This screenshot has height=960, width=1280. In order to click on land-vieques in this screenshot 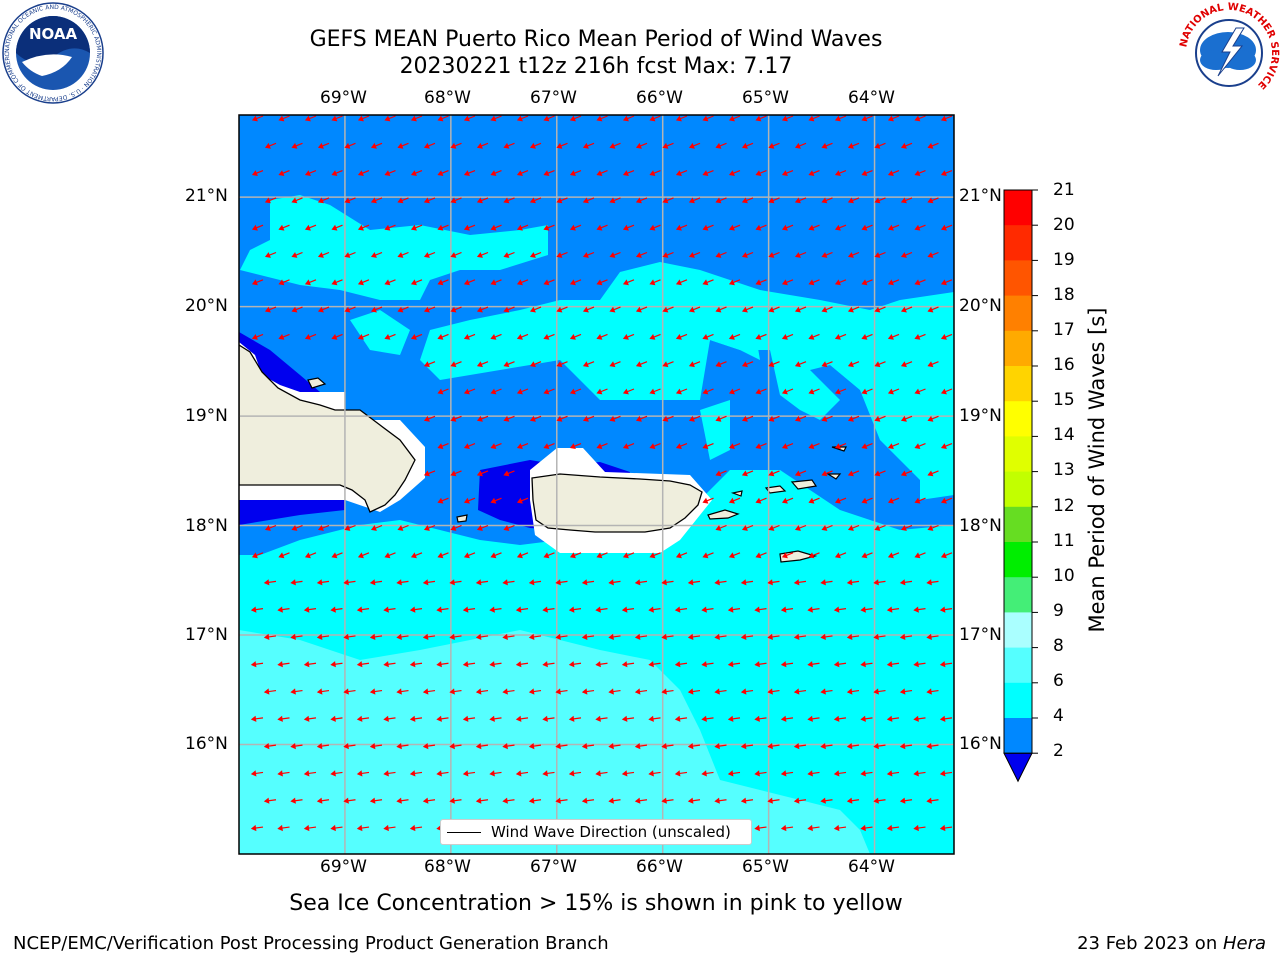, I will do `click(723, 514)`.